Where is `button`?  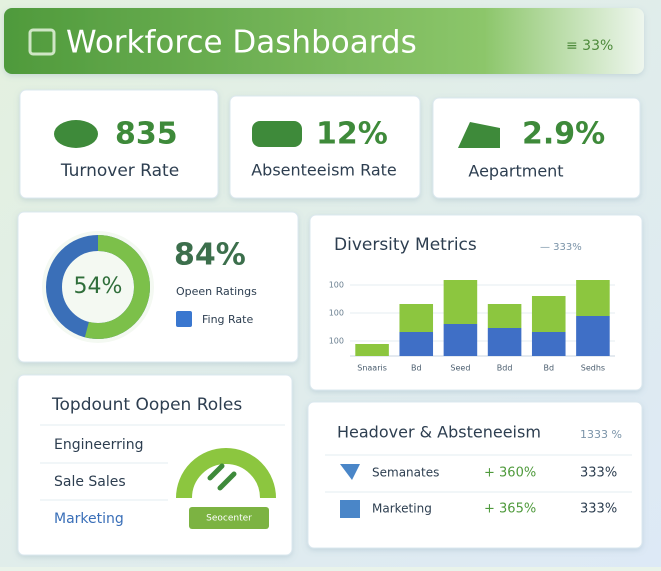 button is located at coordinates (229, 518).